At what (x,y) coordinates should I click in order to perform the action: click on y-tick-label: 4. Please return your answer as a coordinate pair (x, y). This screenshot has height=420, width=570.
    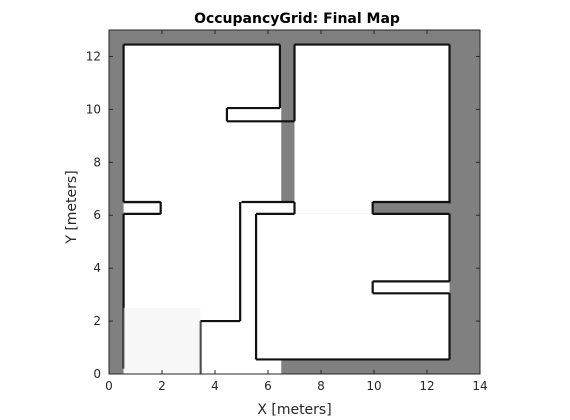
    Looking at the image, I should click on (97, 268).